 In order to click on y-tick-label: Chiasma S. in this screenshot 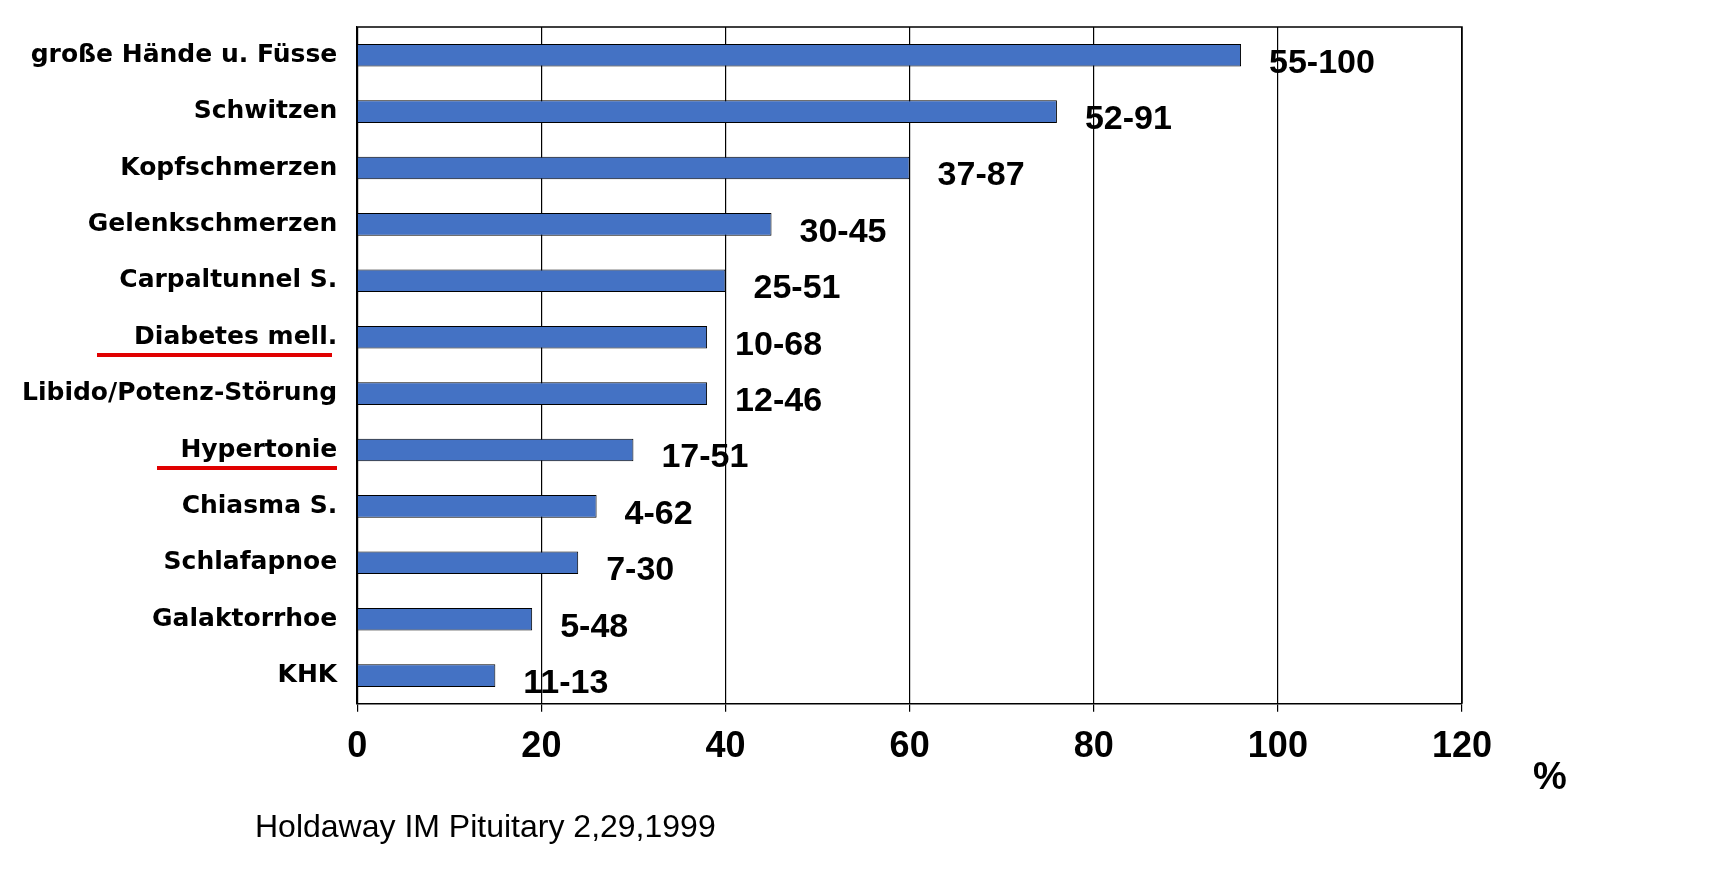, I will do `click(259, 504)`.